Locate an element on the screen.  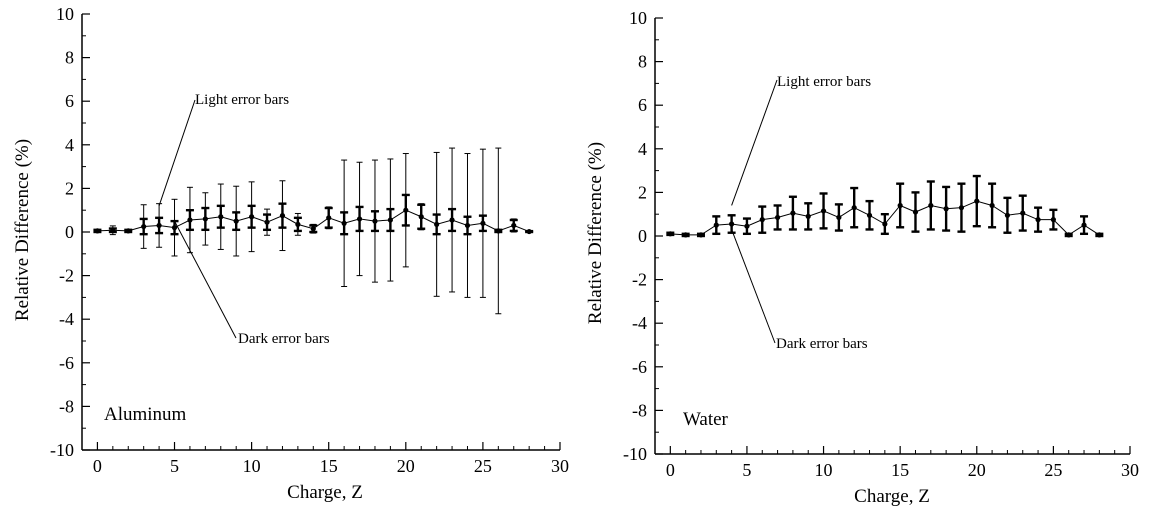
y-tick-label: -10 is located at coordinates (635, 454).